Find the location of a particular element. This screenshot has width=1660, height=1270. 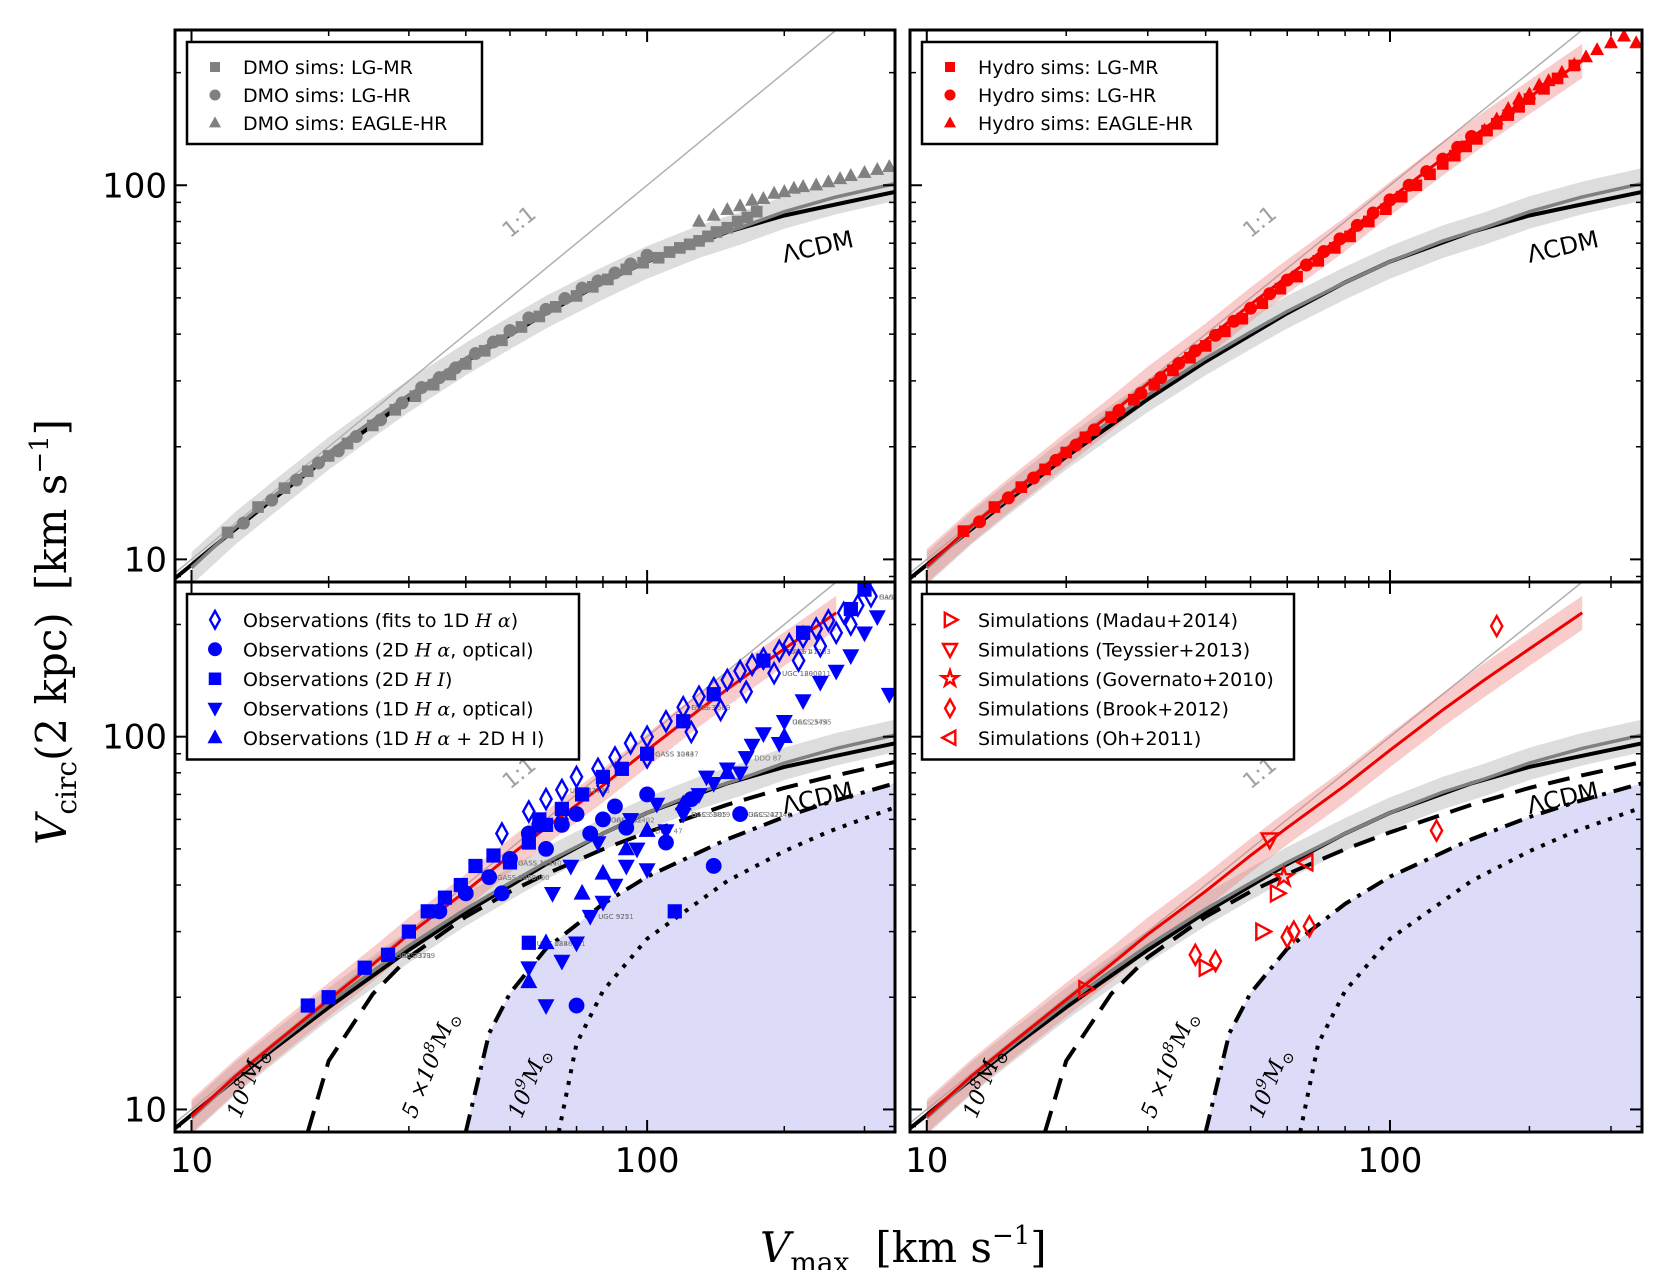

galaxy-label: GASS 3050000 is located at coordinates (523, 878).